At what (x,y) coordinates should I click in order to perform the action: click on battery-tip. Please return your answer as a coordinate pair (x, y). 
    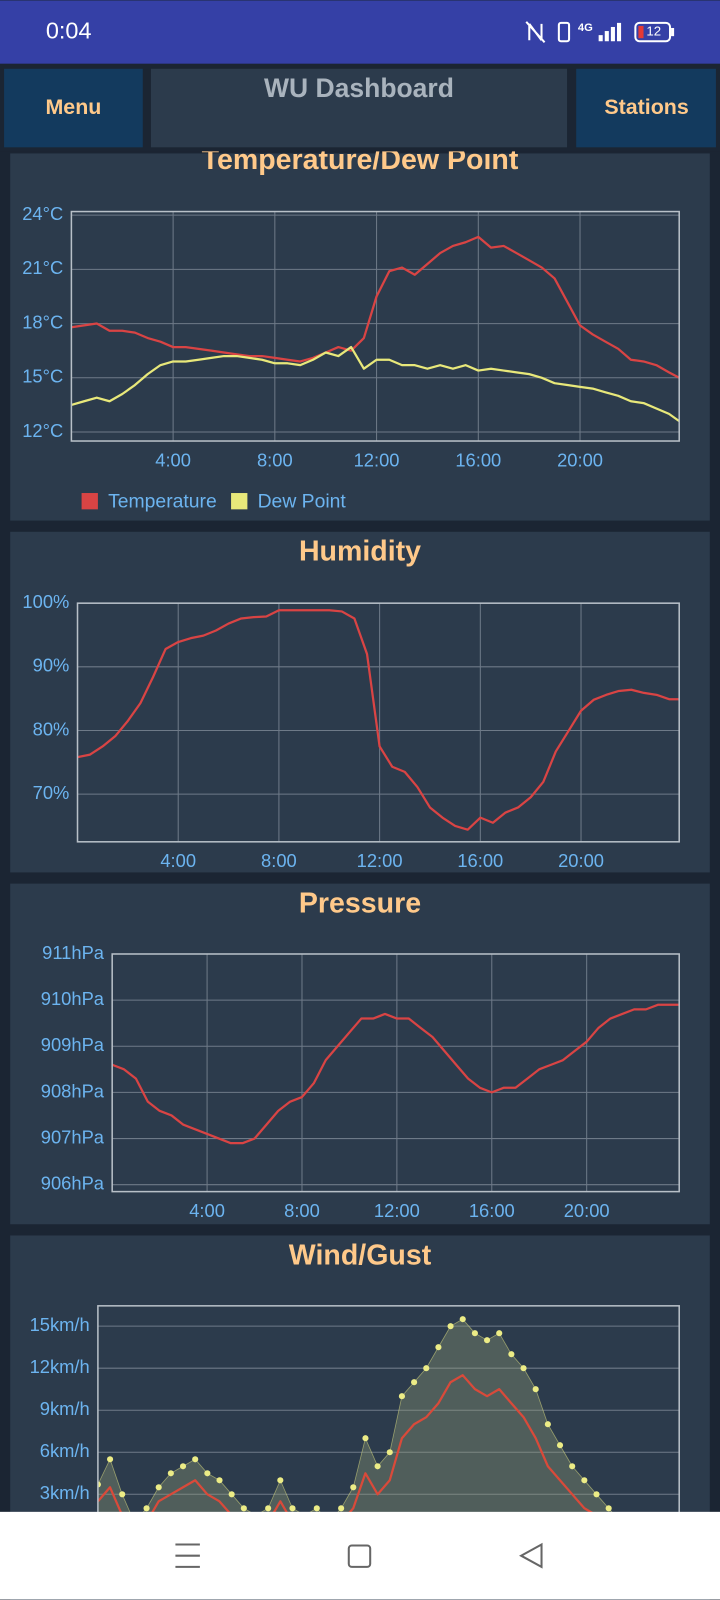
    Looking at the image, I should click on (673, 32).